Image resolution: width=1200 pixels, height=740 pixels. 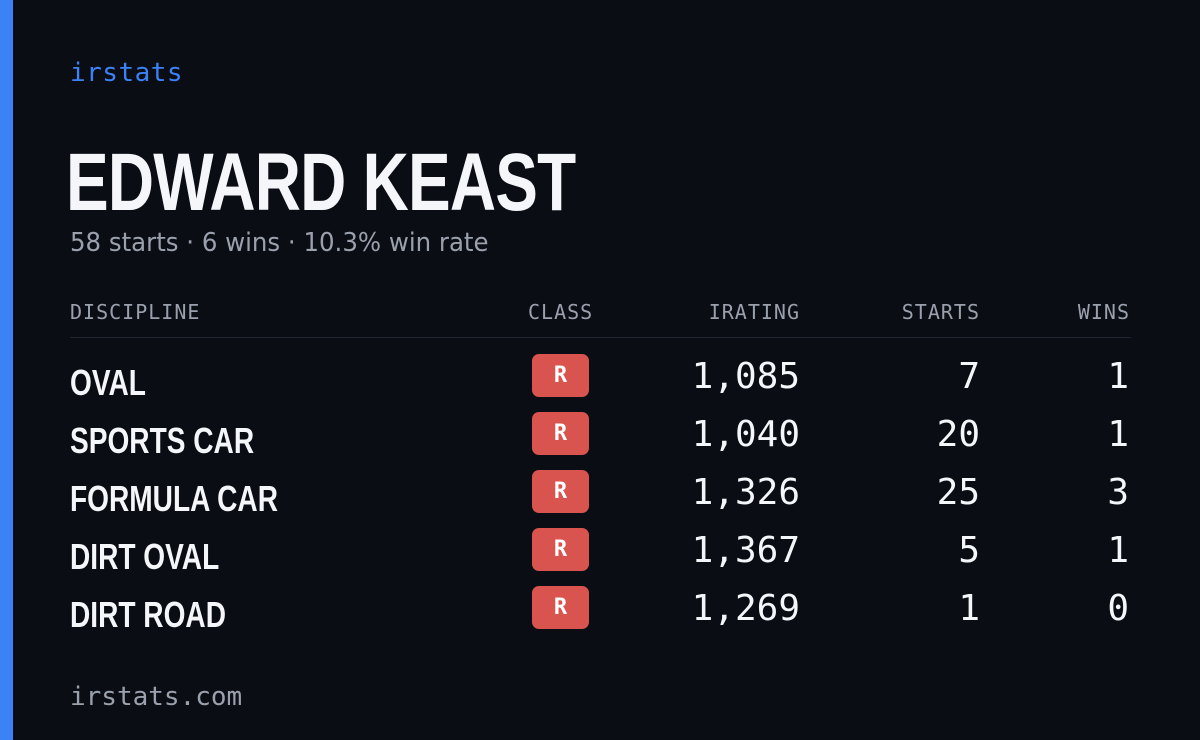 What do you see at coordinates (745, 492) in the screenshot?
I see `irating-value: 1,326` at bounding box center [745, 492].